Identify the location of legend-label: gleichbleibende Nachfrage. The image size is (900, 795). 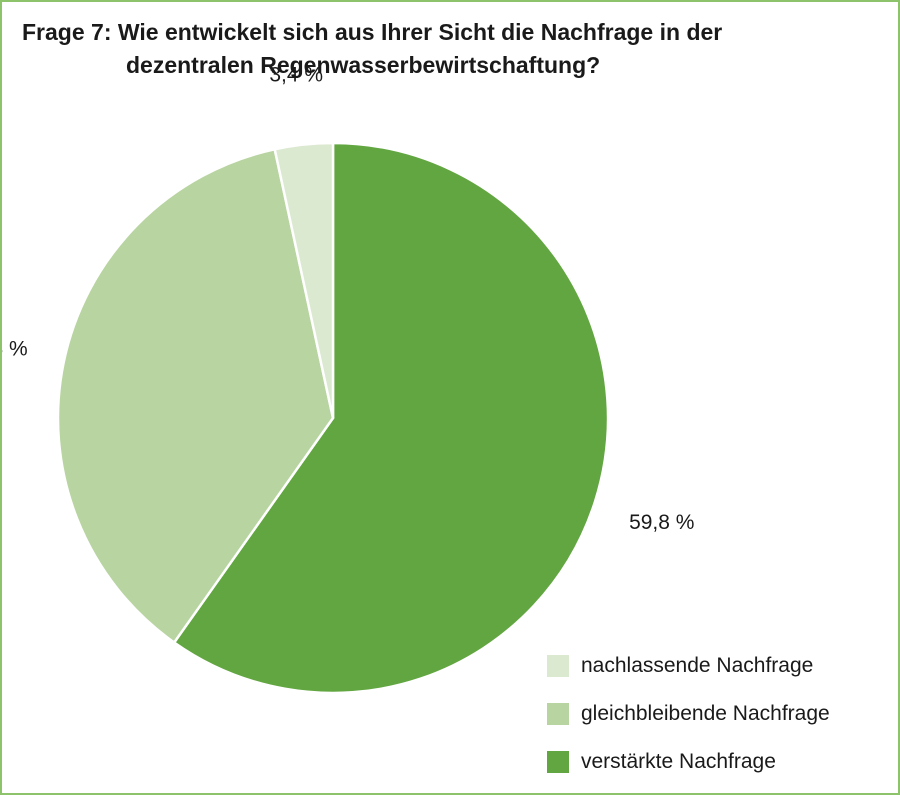
(705, 713).